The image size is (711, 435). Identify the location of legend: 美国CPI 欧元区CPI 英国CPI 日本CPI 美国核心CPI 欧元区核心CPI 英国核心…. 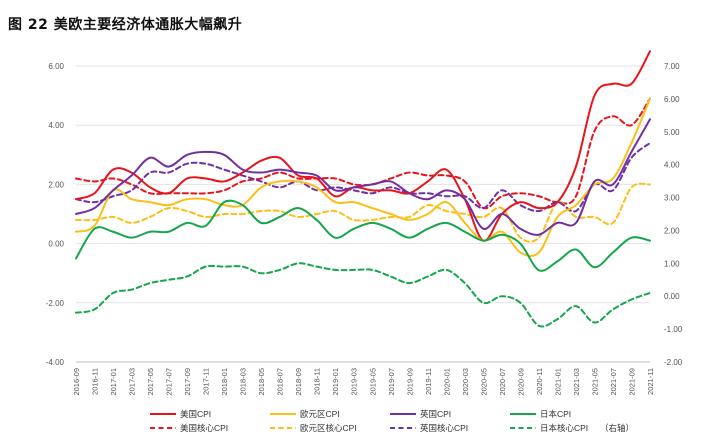
(392, 421).